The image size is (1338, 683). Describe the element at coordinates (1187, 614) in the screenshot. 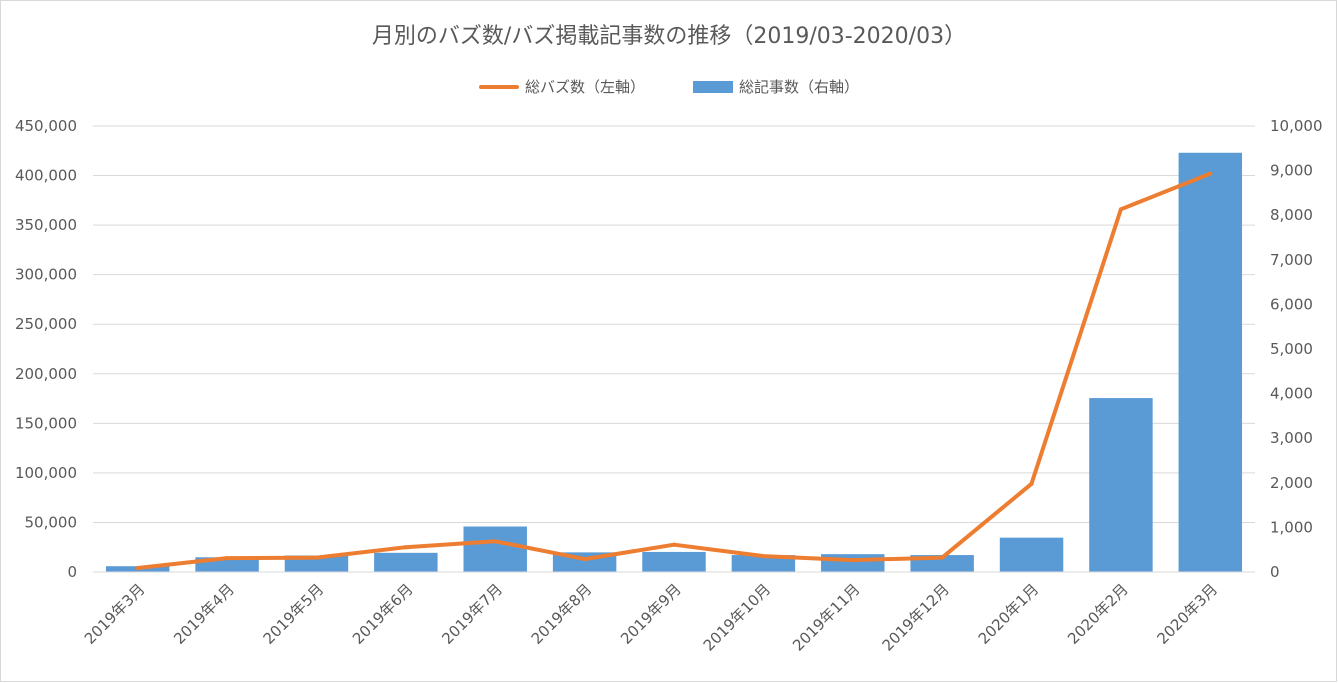

I see `x-tick-label: 2020年3月` at that location.